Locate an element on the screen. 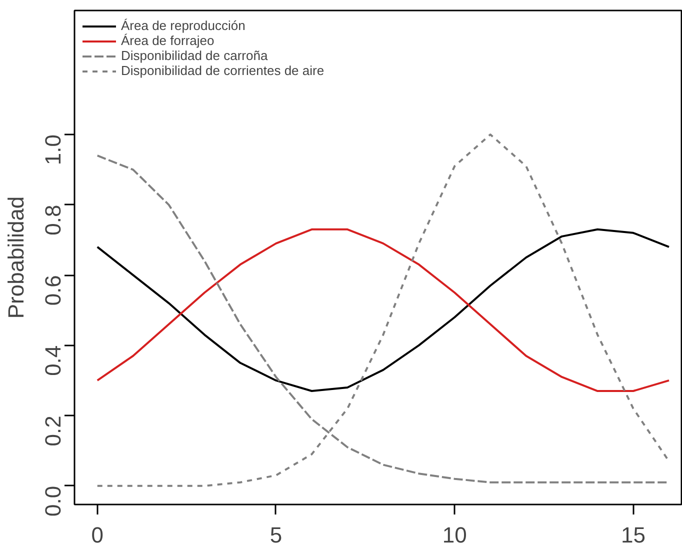  legend-label: Área de reproducción is located at coordinates (183, 25).